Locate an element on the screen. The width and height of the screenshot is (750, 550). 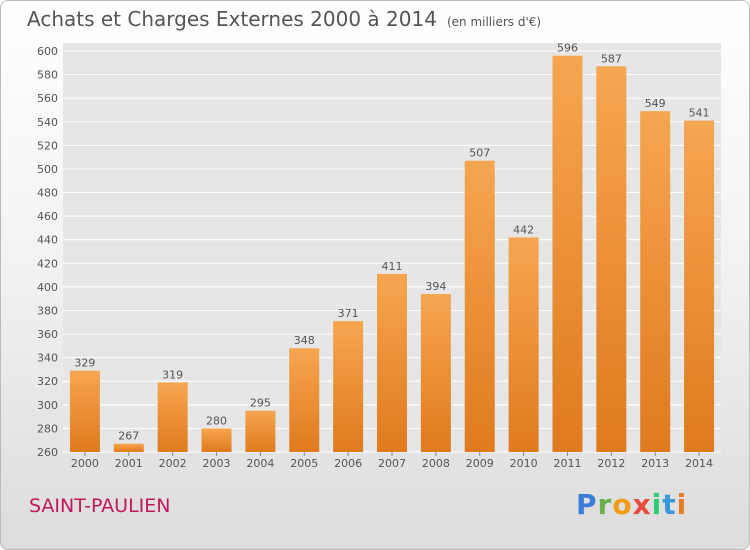
x-tick-label: 2010 is located at coordinates (524, 463).